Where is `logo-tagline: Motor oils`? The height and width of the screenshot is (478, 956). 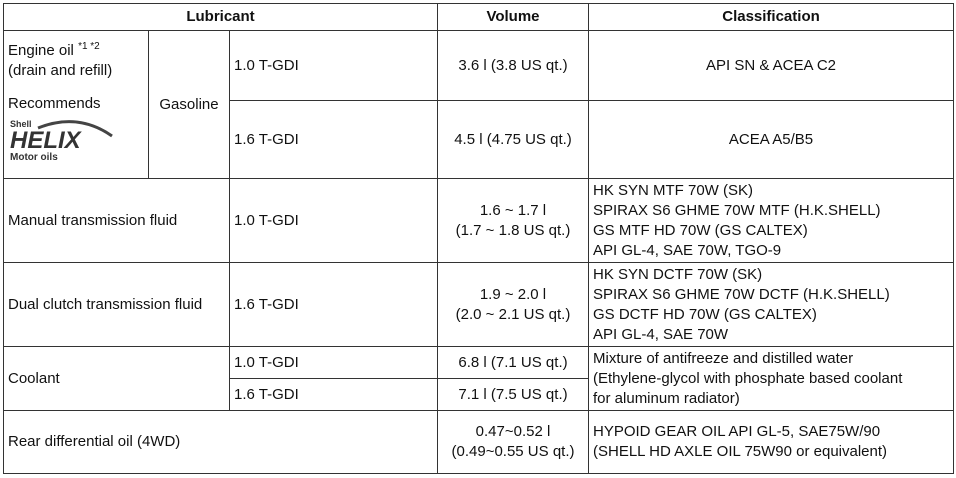
logo-tagline: Motor oils is located at coordinates (34, 157).